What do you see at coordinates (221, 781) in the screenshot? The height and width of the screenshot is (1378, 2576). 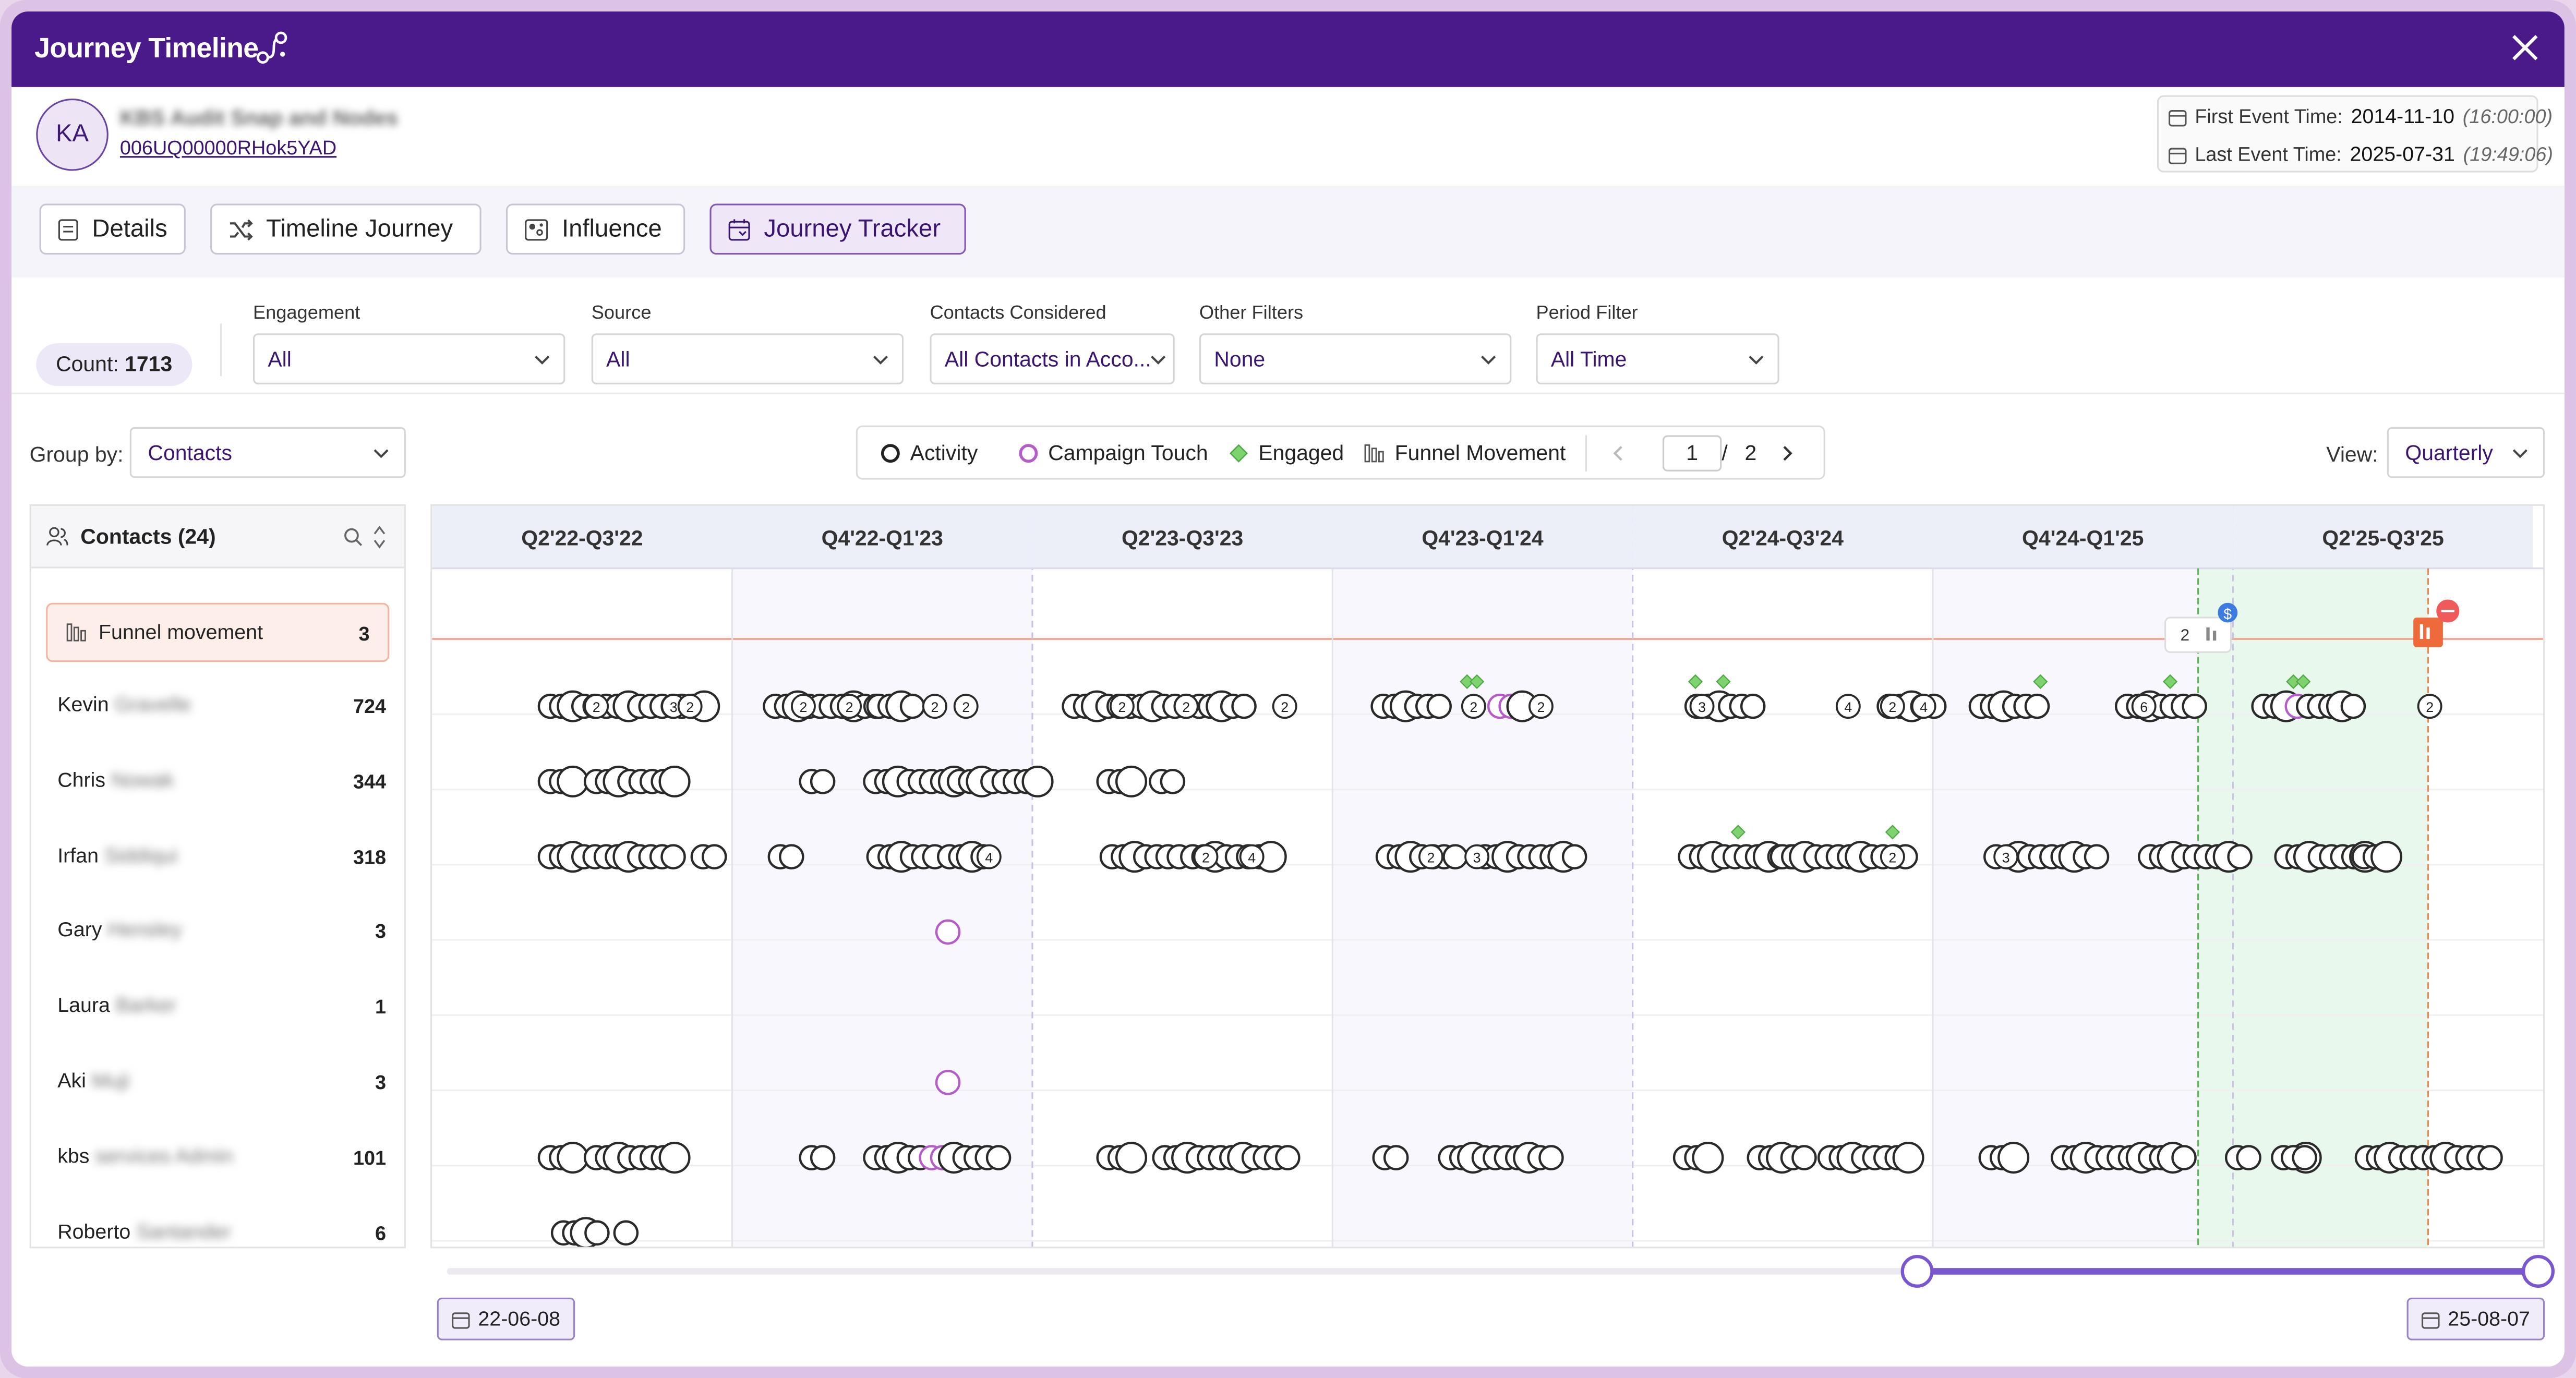 I see `contact-row: Chris Nowak 344` at bounding box center [221, 781].